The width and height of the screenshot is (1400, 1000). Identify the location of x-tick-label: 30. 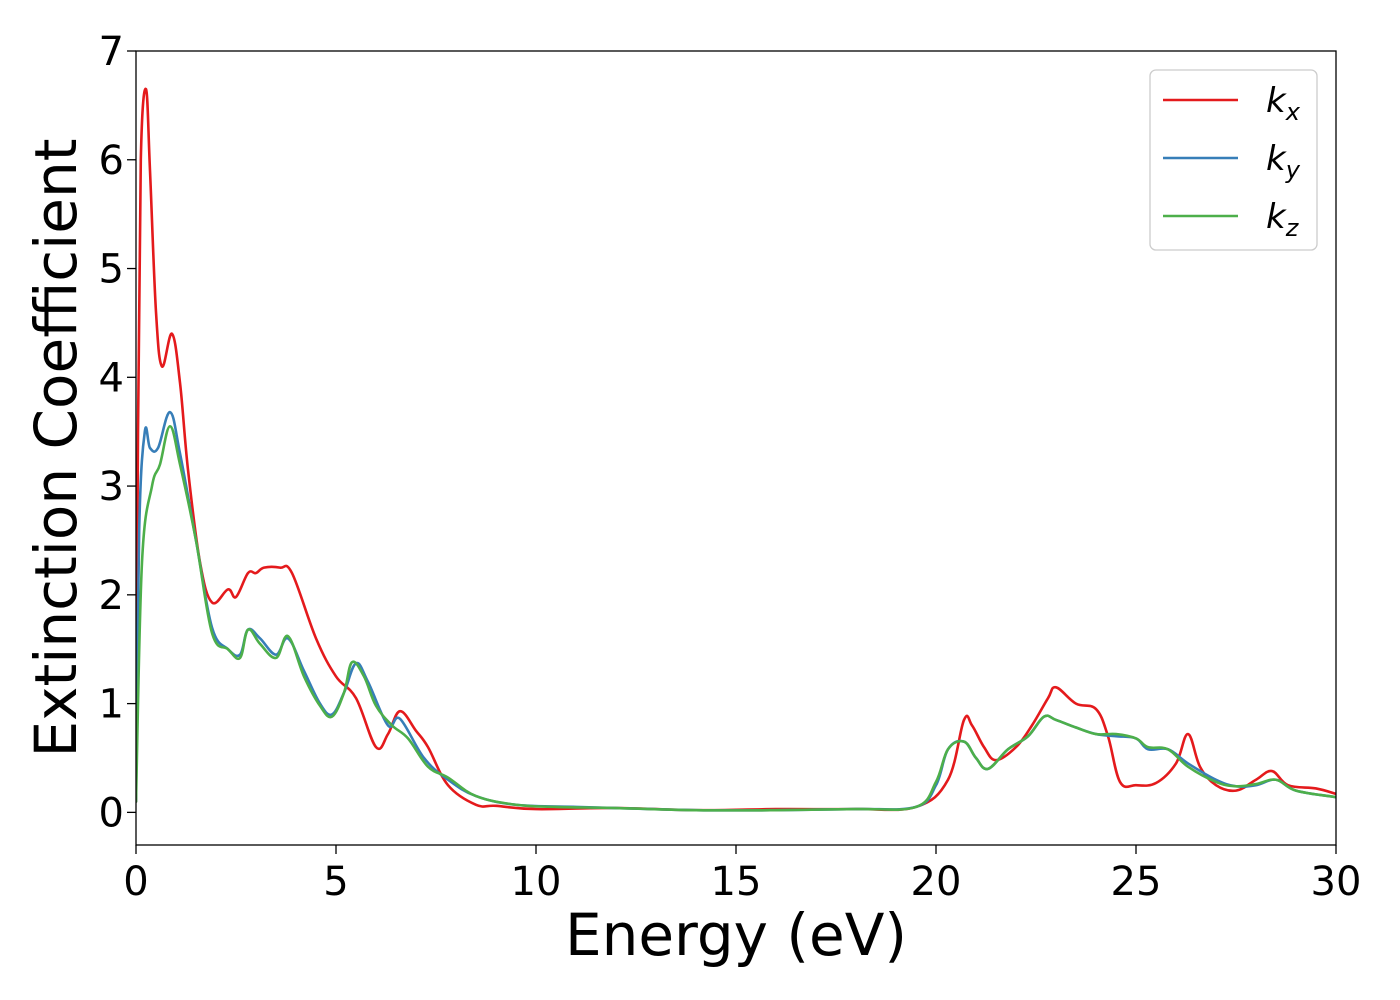
(1336, 882).